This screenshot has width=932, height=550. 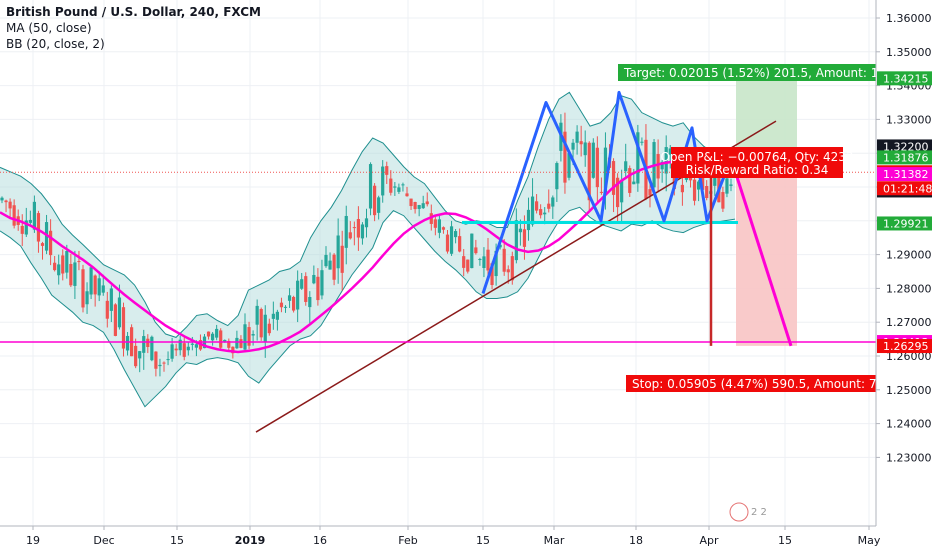 What do you see at coordinates (756, 157) in the screenshot?
I see `pnl-line-1: Open P&L: −0.00764, Qty: 4233` at bounding box center [756, 157].